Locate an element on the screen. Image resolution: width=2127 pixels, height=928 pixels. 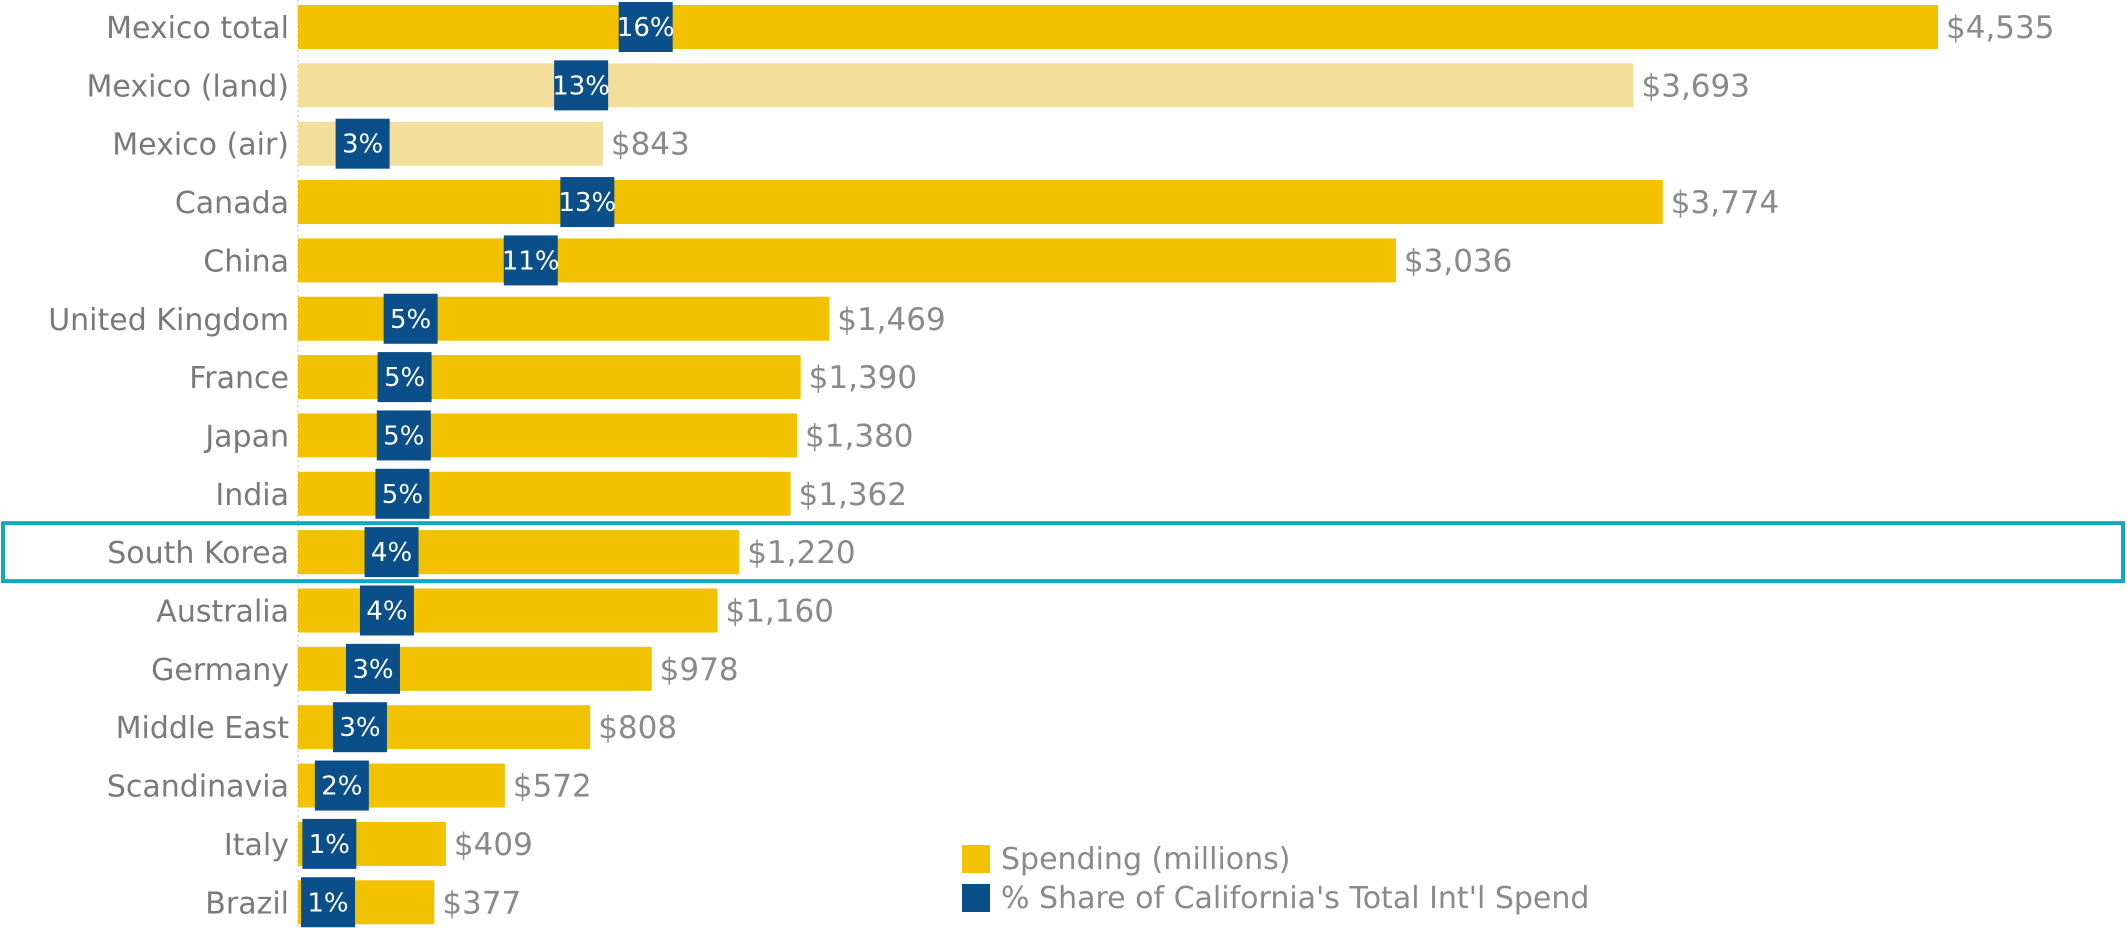
legend-swatch-spending is located at coordinates (976, 859).